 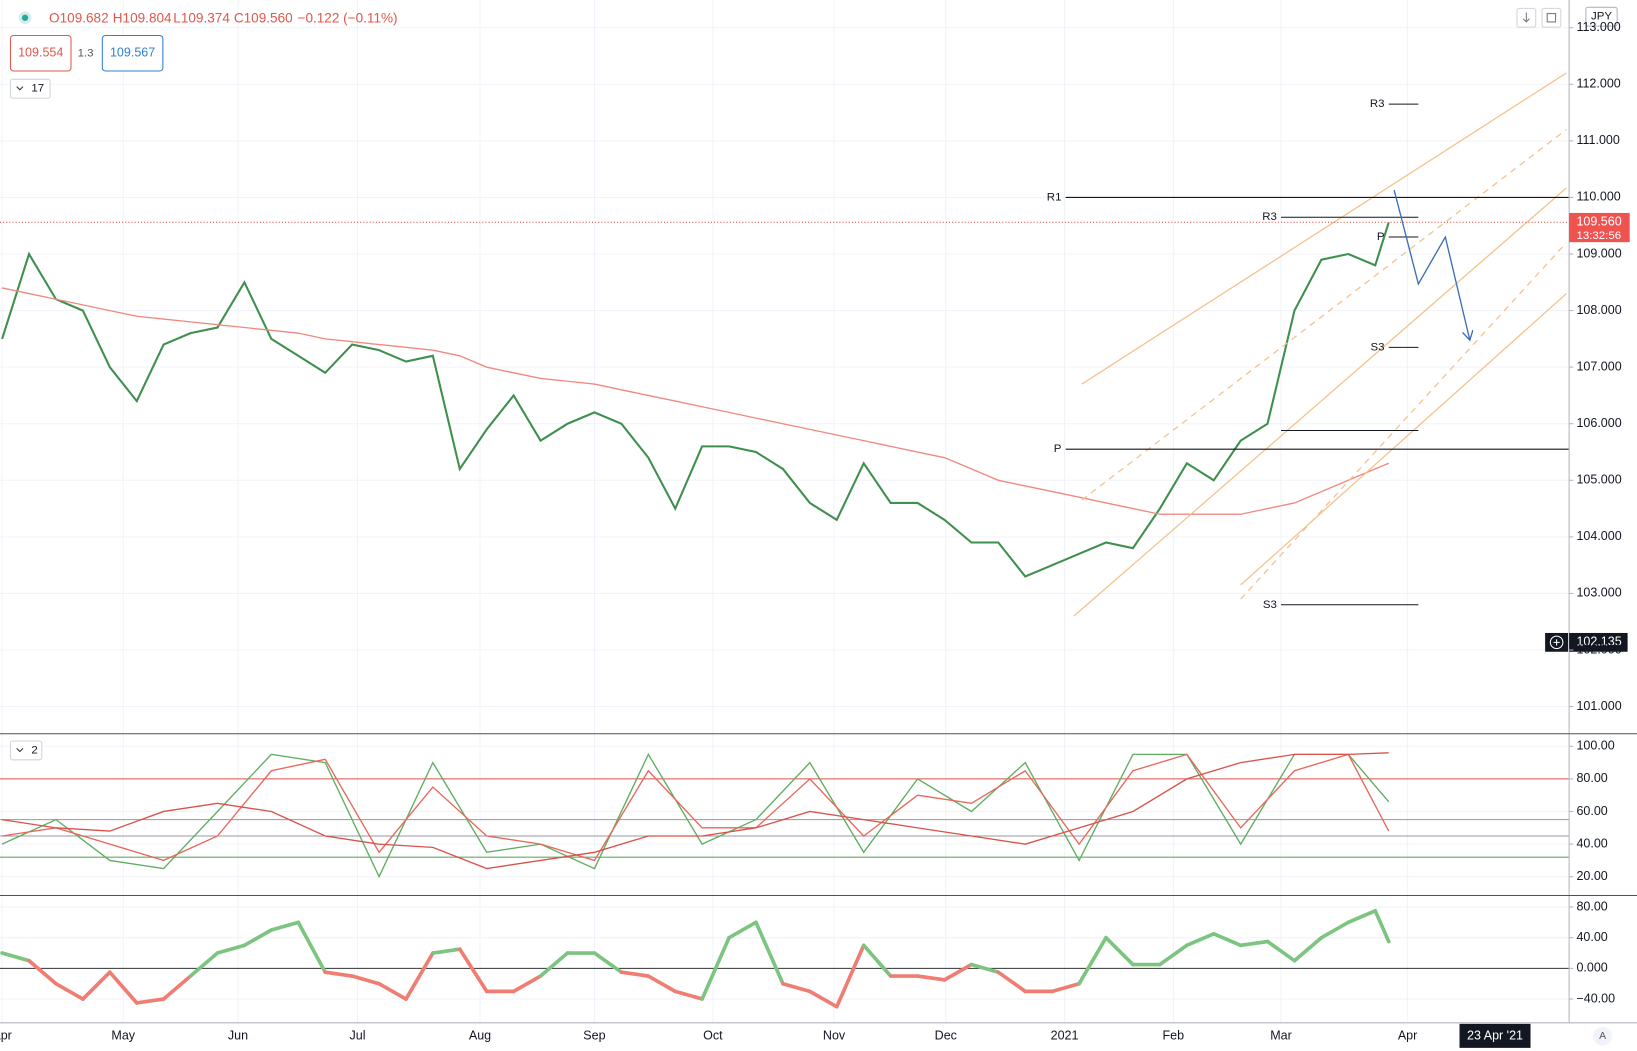 I want to click on maximize-button, so click(x=1551, y=17).